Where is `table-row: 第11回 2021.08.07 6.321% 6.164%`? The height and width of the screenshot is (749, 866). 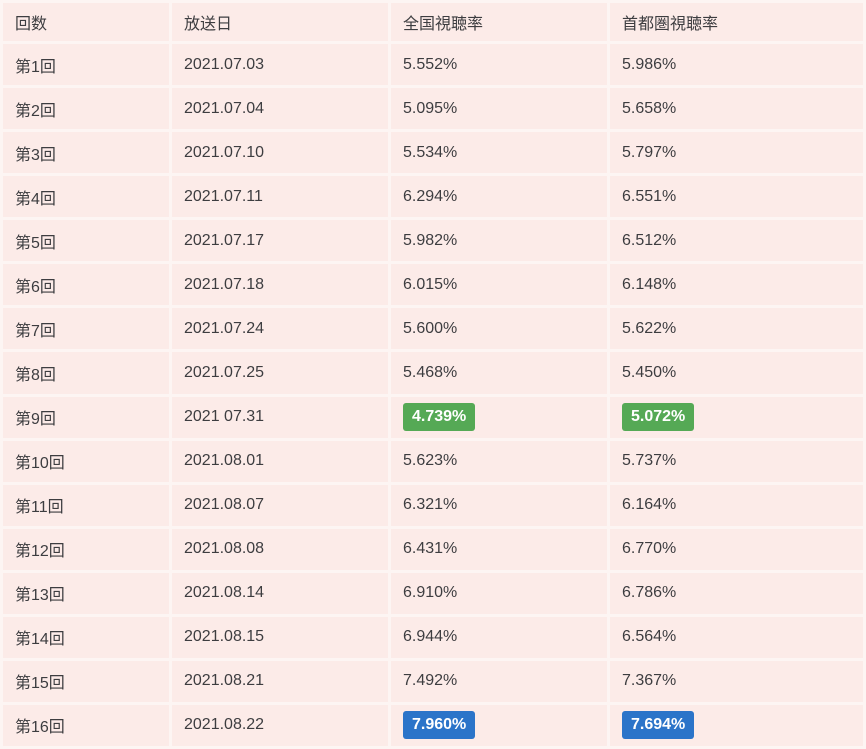
table-row: 第11回 2021.08.07 6.321% 6.164% is located at coordinates (433, 505).